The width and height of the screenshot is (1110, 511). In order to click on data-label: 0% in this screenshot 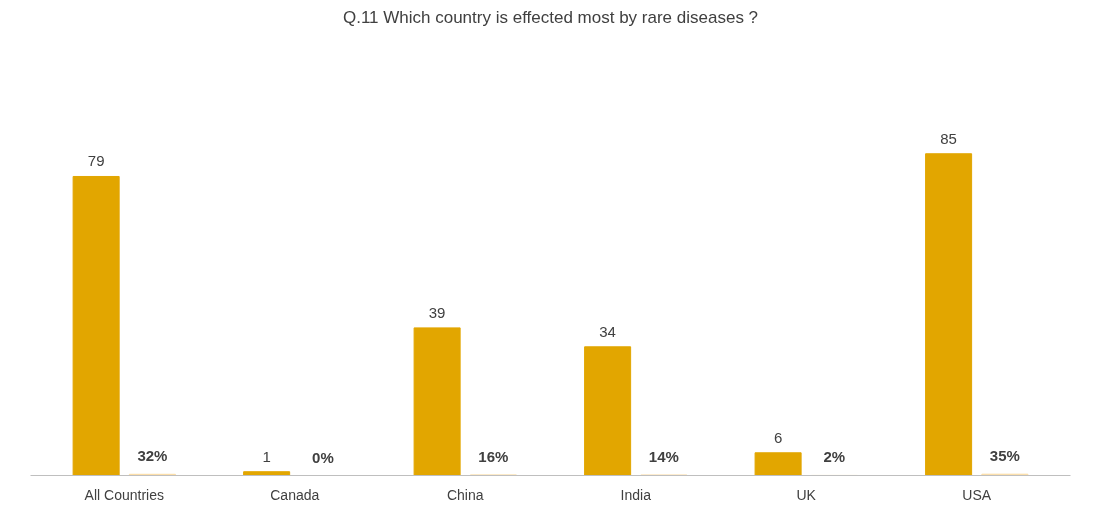, I will do `click(323, 457)`.